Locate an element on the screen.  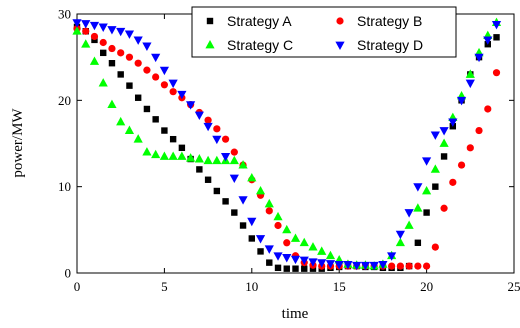
x-tick-label: 20 is located at coordinates (426, 286).